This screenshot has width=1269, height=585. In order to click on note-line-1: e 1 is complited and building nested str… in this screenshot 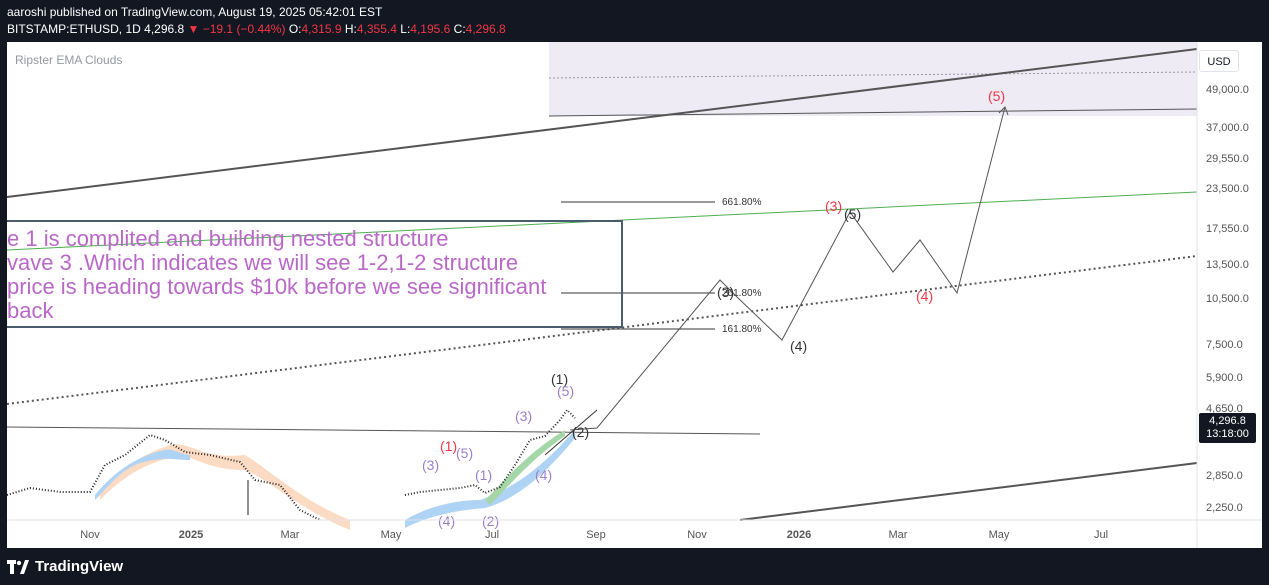, I will do `click(227, 238)`.